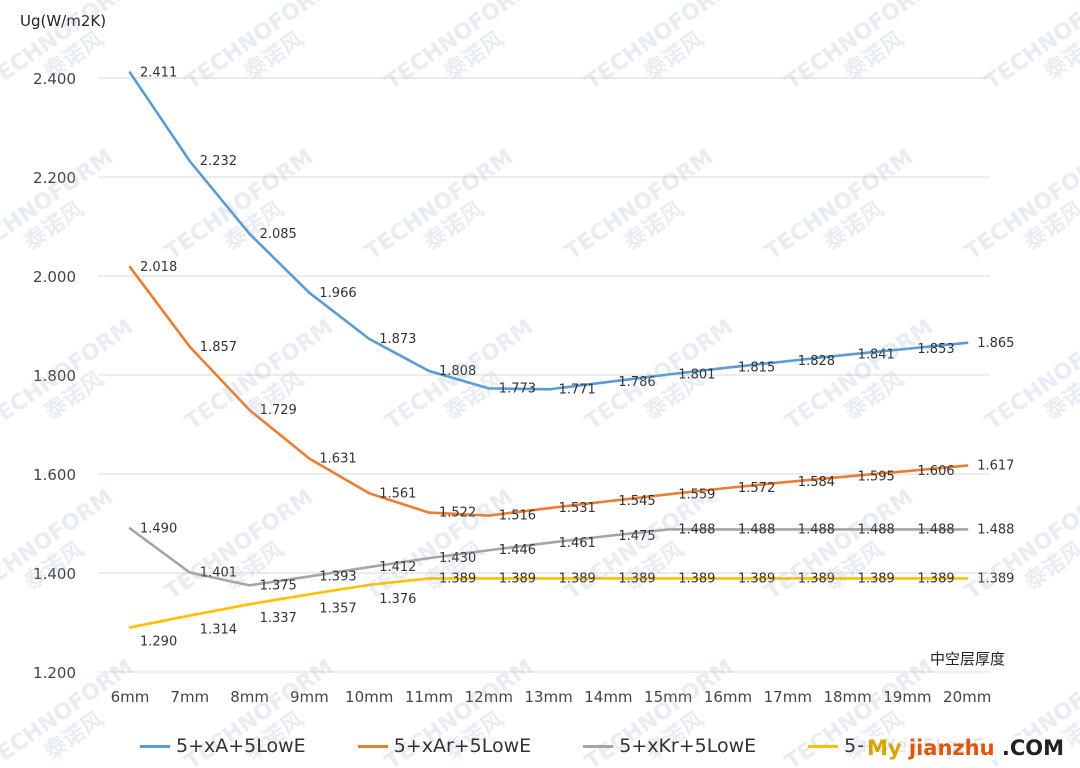 This screenshot has height=768, width=1080. What do you see at coordinates (489, 697) in the screenshot?
I see `x-tick-label: 12mm` at bounding box center [489, 697].